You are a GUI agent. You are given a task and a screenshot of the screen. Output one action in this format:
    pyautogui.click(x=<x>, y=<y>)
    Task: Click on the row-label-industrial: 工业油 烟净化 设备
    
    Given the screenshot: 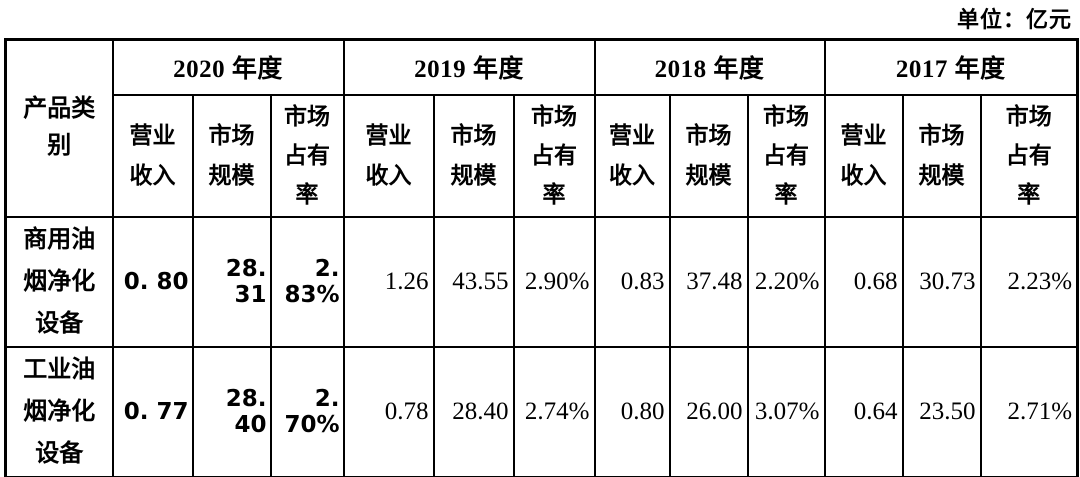 What is the action you would take?
    pyautogui.click(x=59, y=411)
    